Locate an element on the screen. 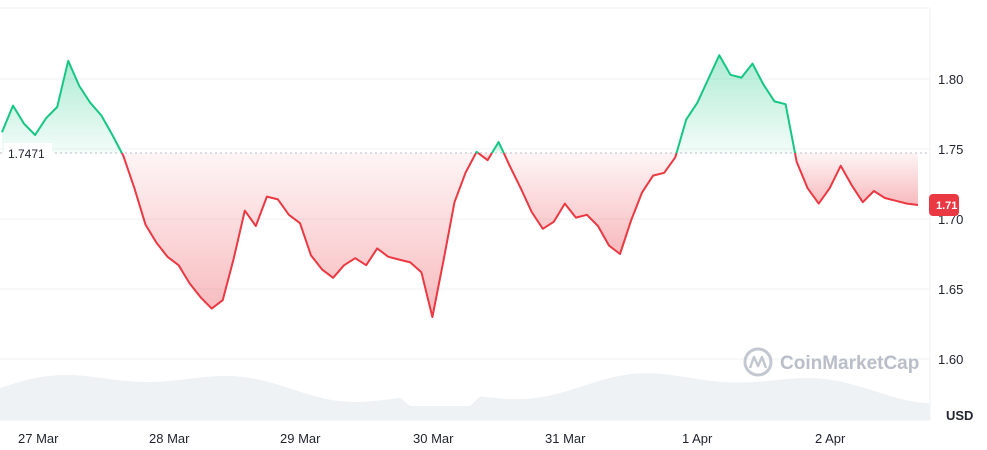  x-tick-label: 28 Mar is located at coordinates (169, 438).